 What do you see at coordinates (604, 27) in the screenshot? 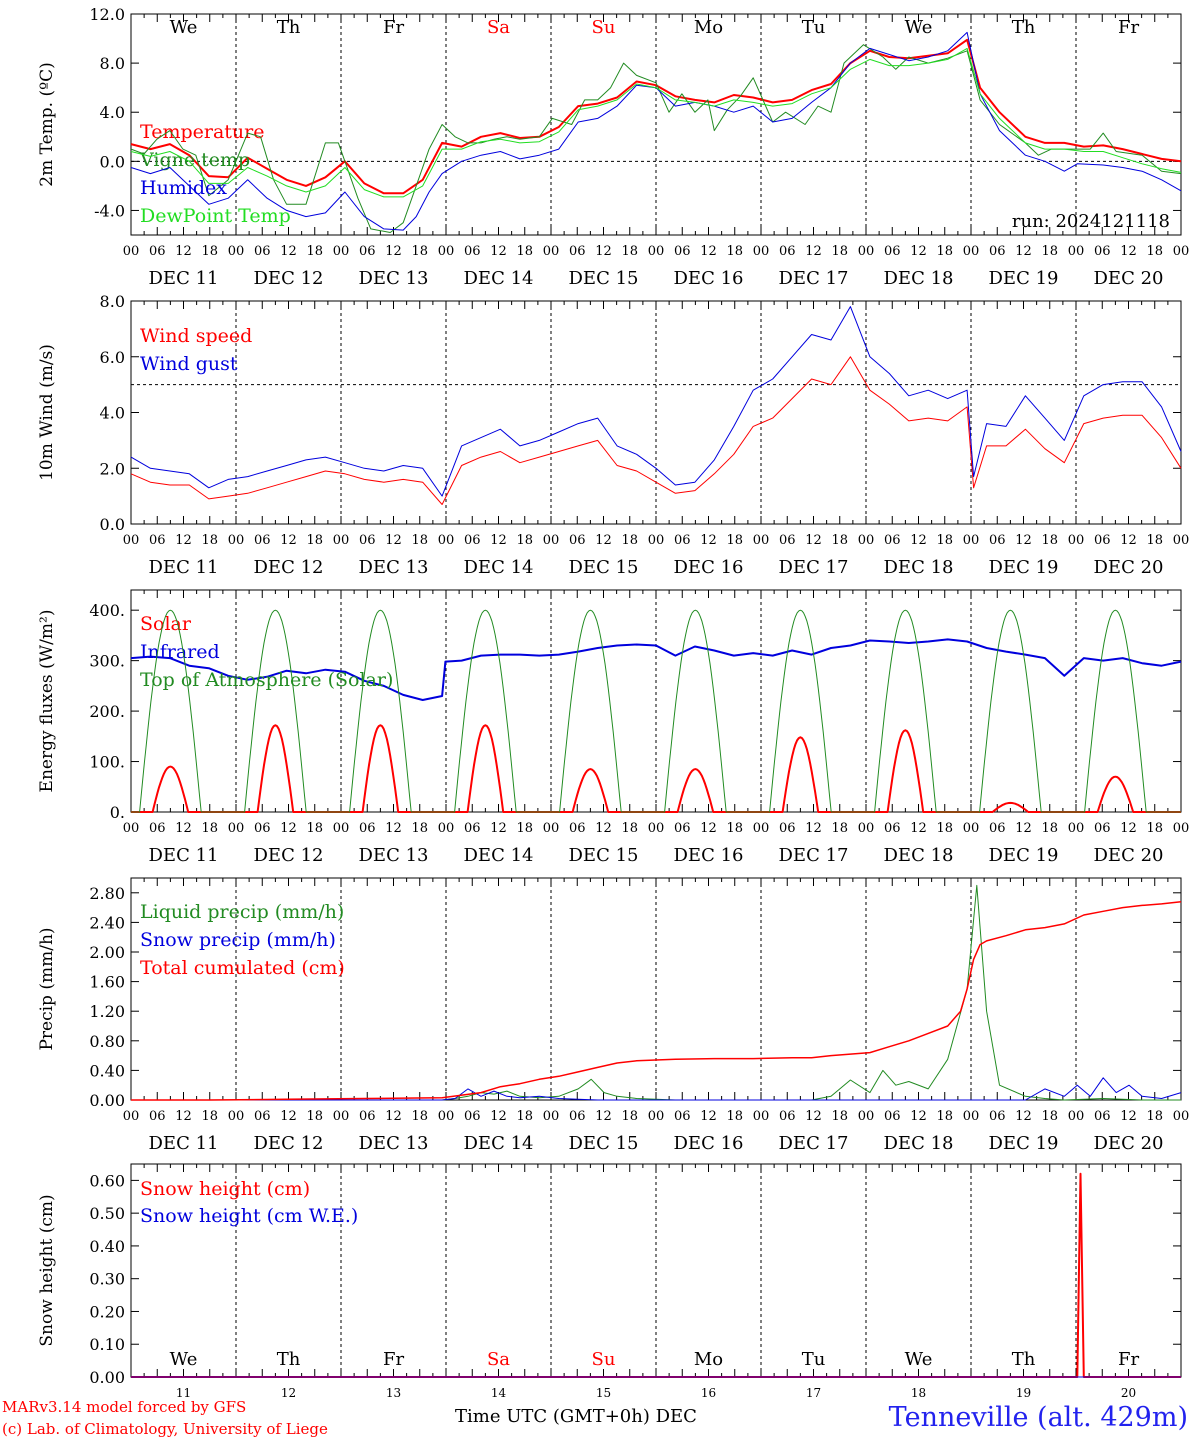
I see `weekday-label: Su` at bounding box center [604, 27].